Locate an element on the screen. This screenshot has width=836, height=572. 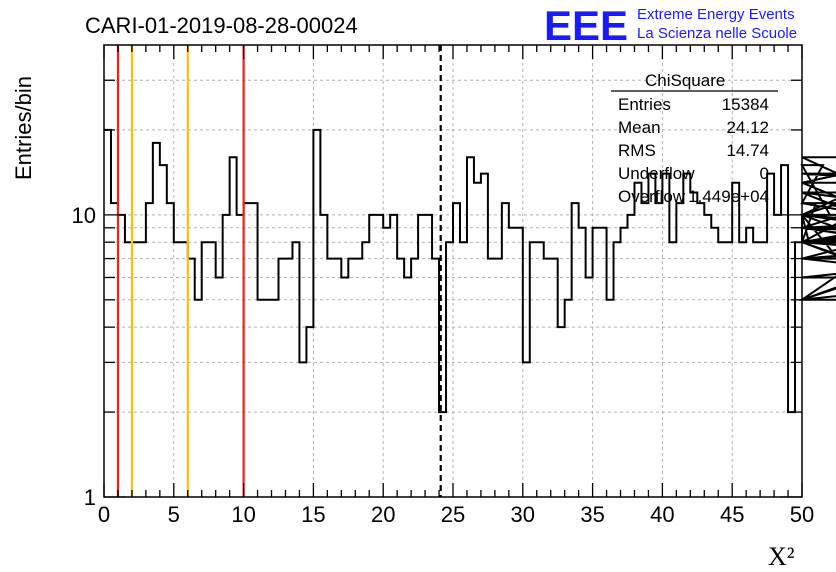
x-tick-label: 50 is located at coordinates (802, 514).